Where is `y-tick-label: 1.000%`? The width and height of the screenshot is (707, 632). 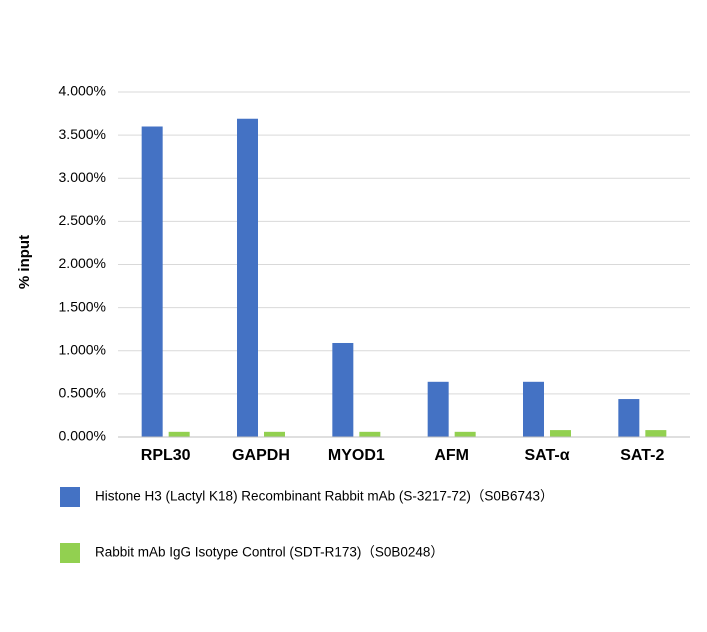 y-tick-label: 1.000% is located at coordinates (82, 349).